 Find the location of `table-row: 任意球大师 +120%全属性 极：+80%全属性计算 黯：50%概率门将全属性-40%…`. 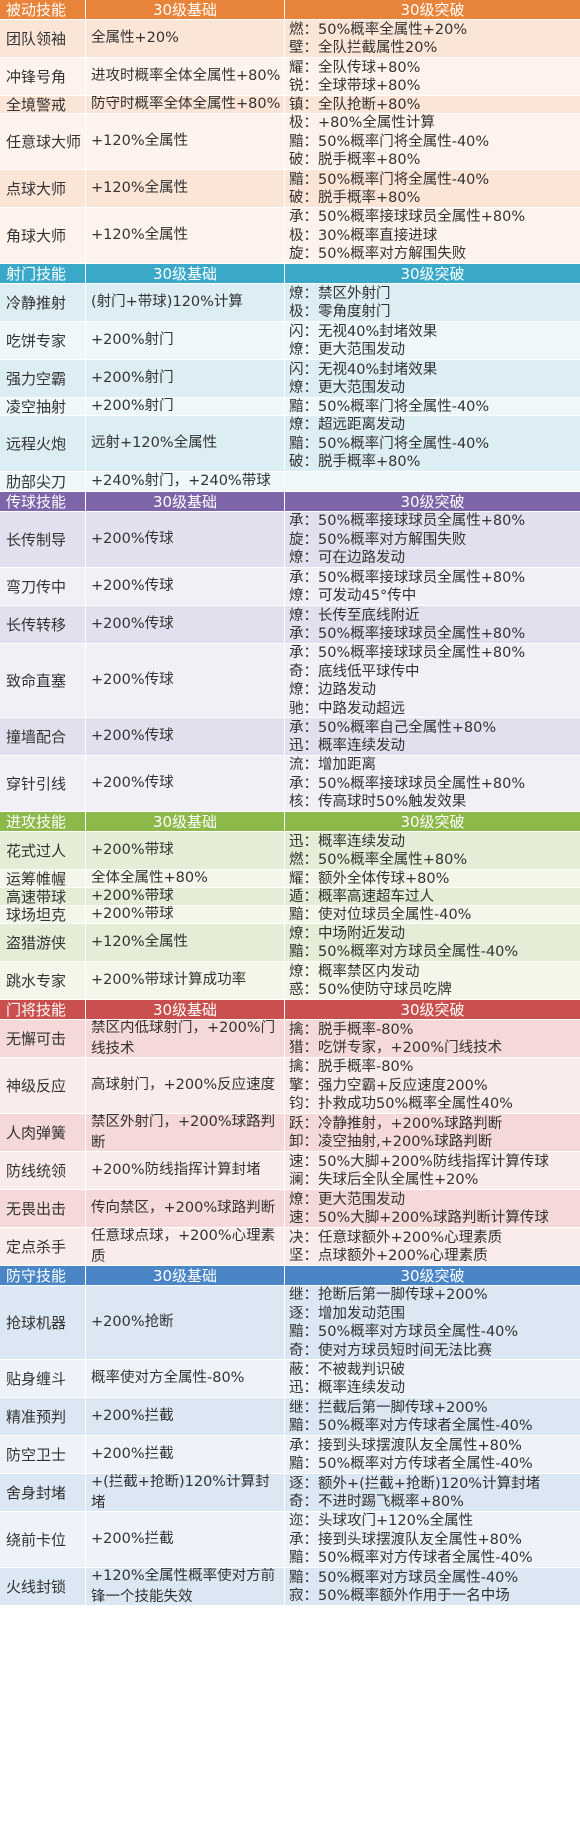

table-row: 任意球大师 +120%全属性 极：+80%全属性计算 黯：50%概率门将全属性-40%… is located at coordinates (290, 142).